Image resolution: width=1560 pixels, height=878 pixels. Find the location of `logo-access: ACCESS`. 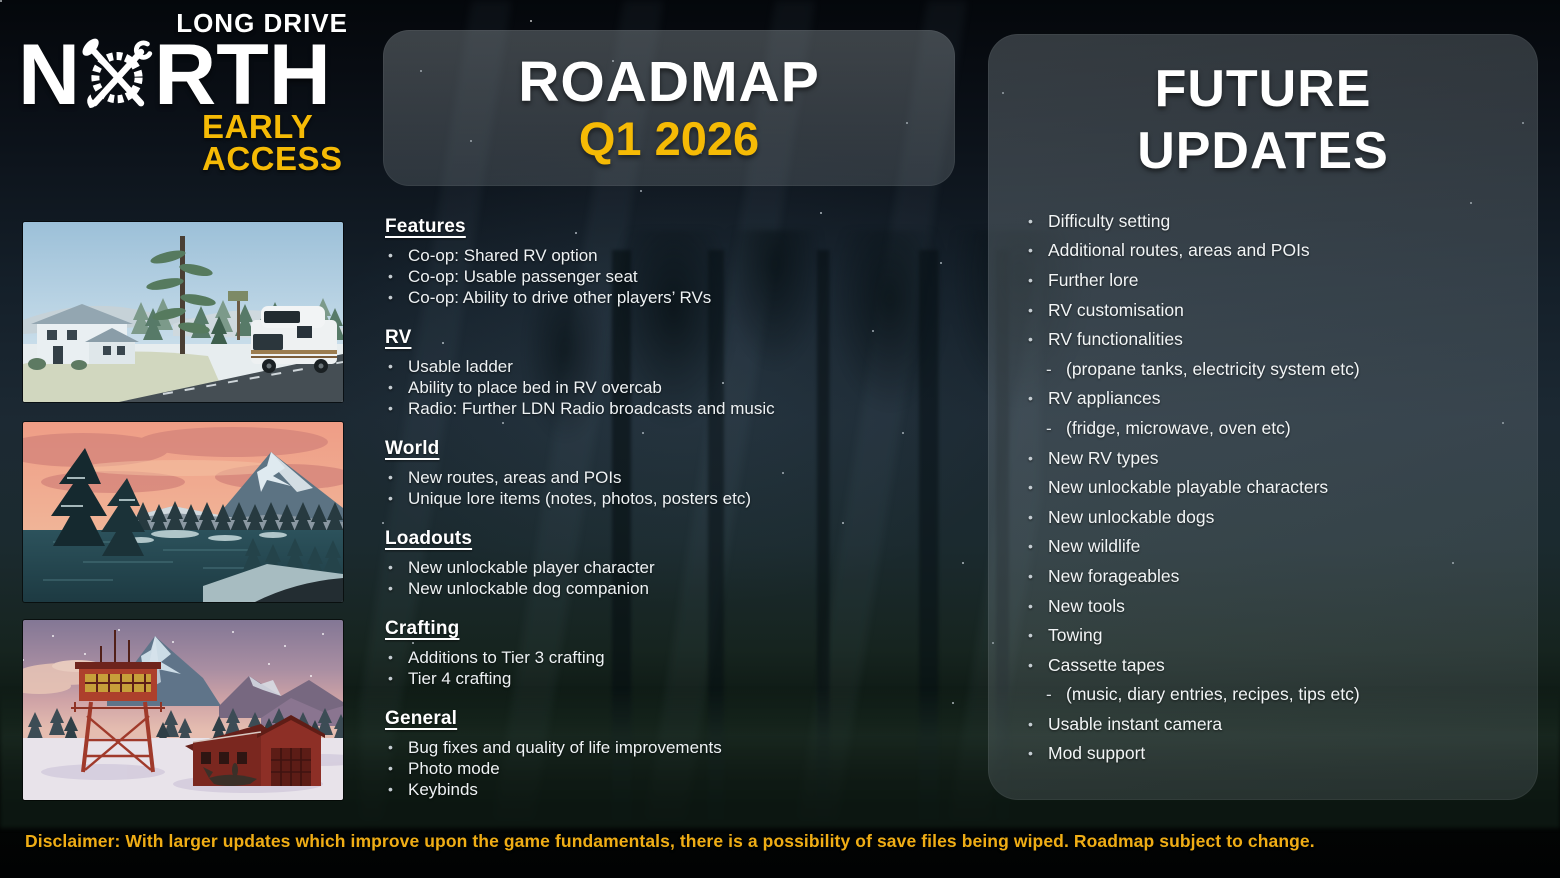

logo-access: ACCESS is located at coordinates (272, 159).